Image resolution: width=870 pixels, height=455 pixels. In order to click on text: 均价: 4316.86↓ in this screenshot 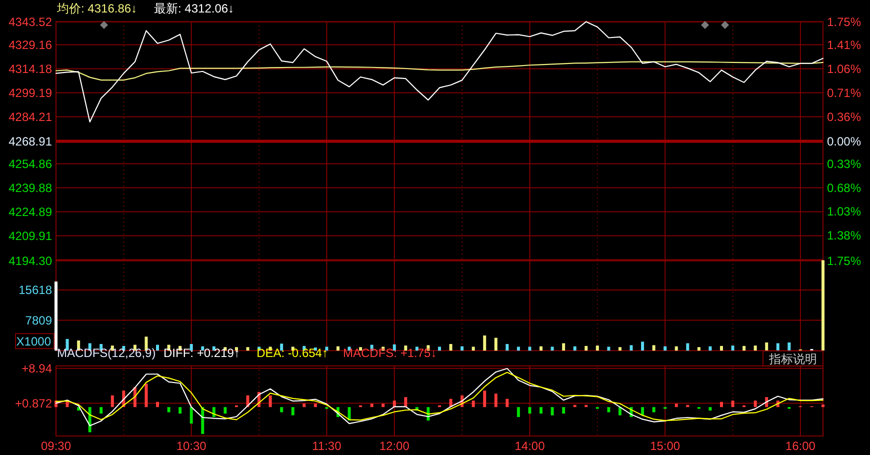, I will do `click(97, 9)`.